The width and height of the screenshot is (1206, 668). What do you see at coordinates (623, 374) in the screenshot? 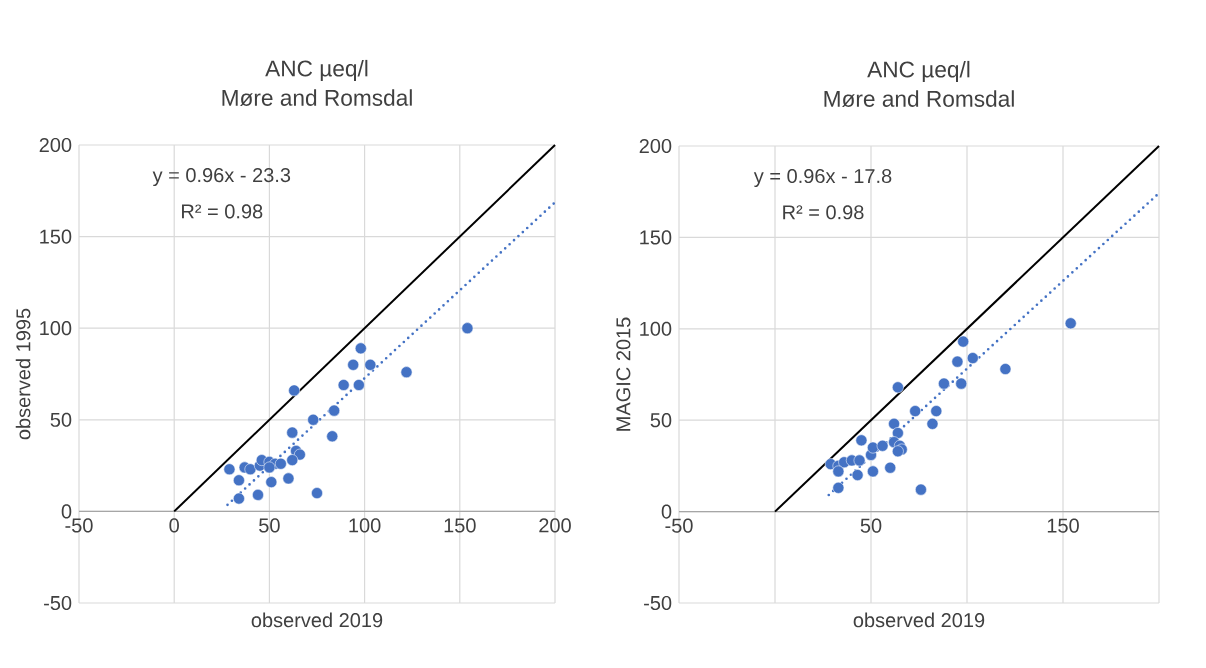
I see `y-axis-title: MAGIC 2015` at bounding box center [623, 374].